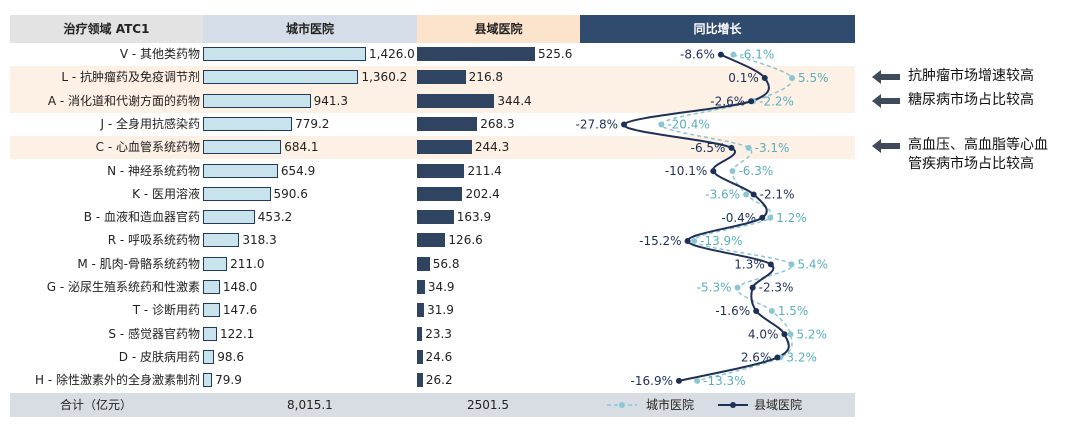 The width and height of the screenshot is (1080, 433). I want to click on county-value-label: 244.3, so click(492, 147).